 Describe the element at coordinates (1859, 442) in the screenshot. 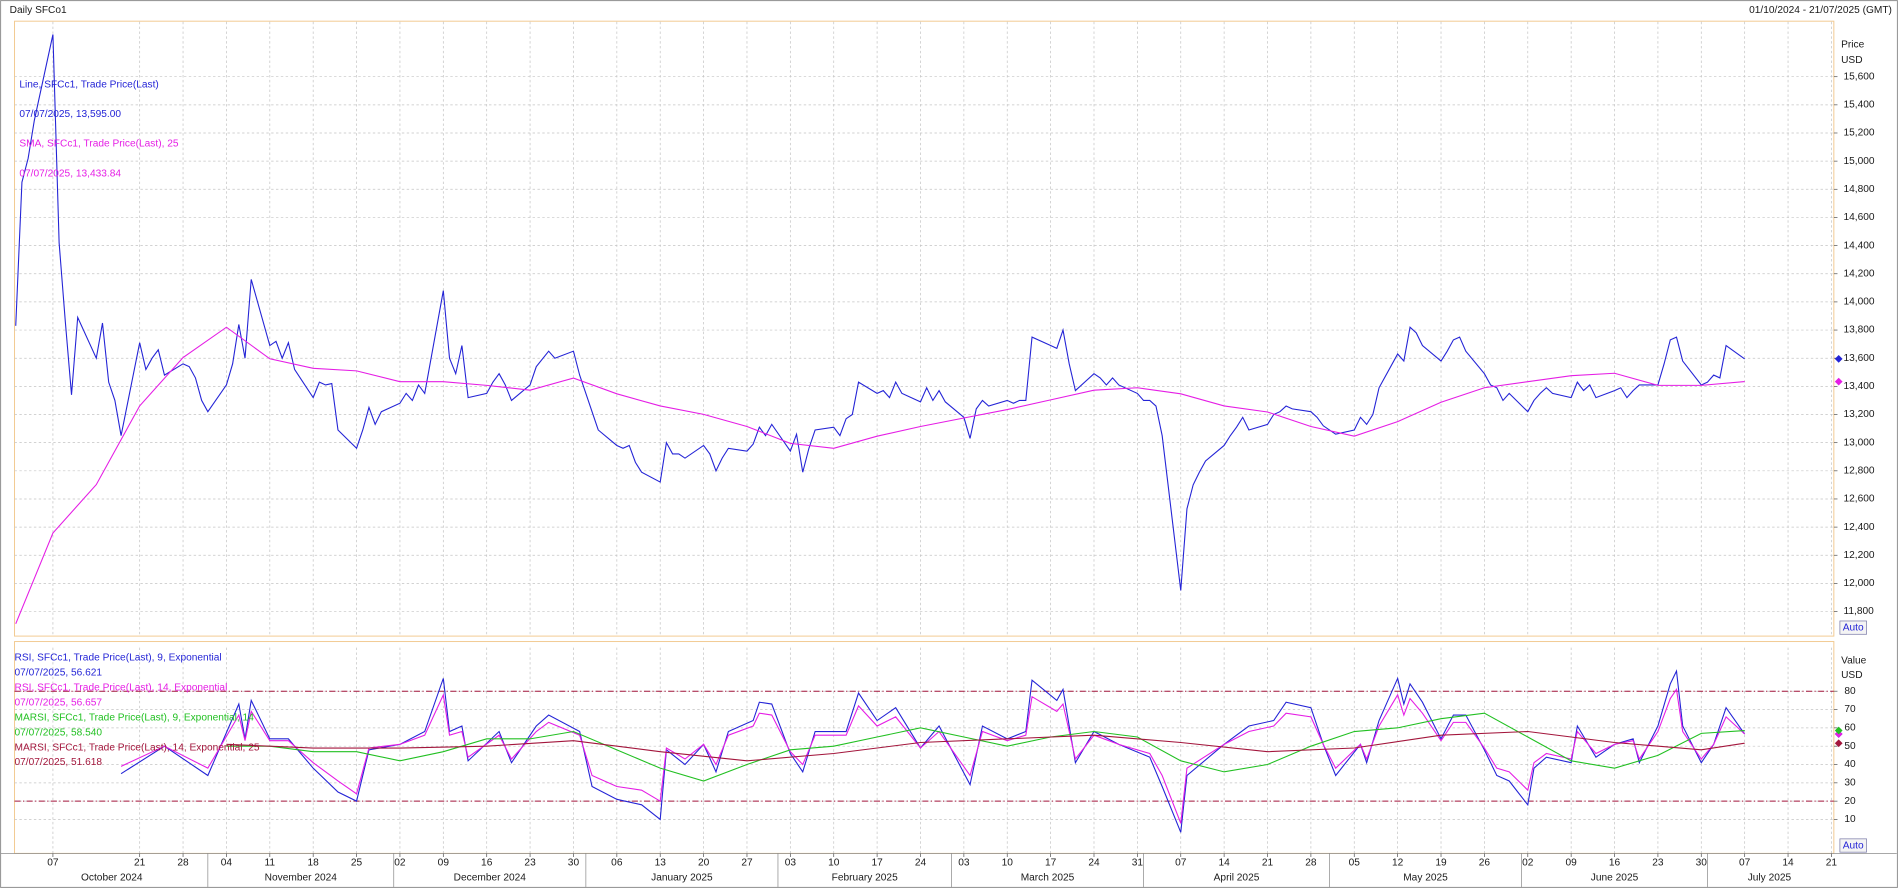

I see `y-tick-label: 13,000` at that location.